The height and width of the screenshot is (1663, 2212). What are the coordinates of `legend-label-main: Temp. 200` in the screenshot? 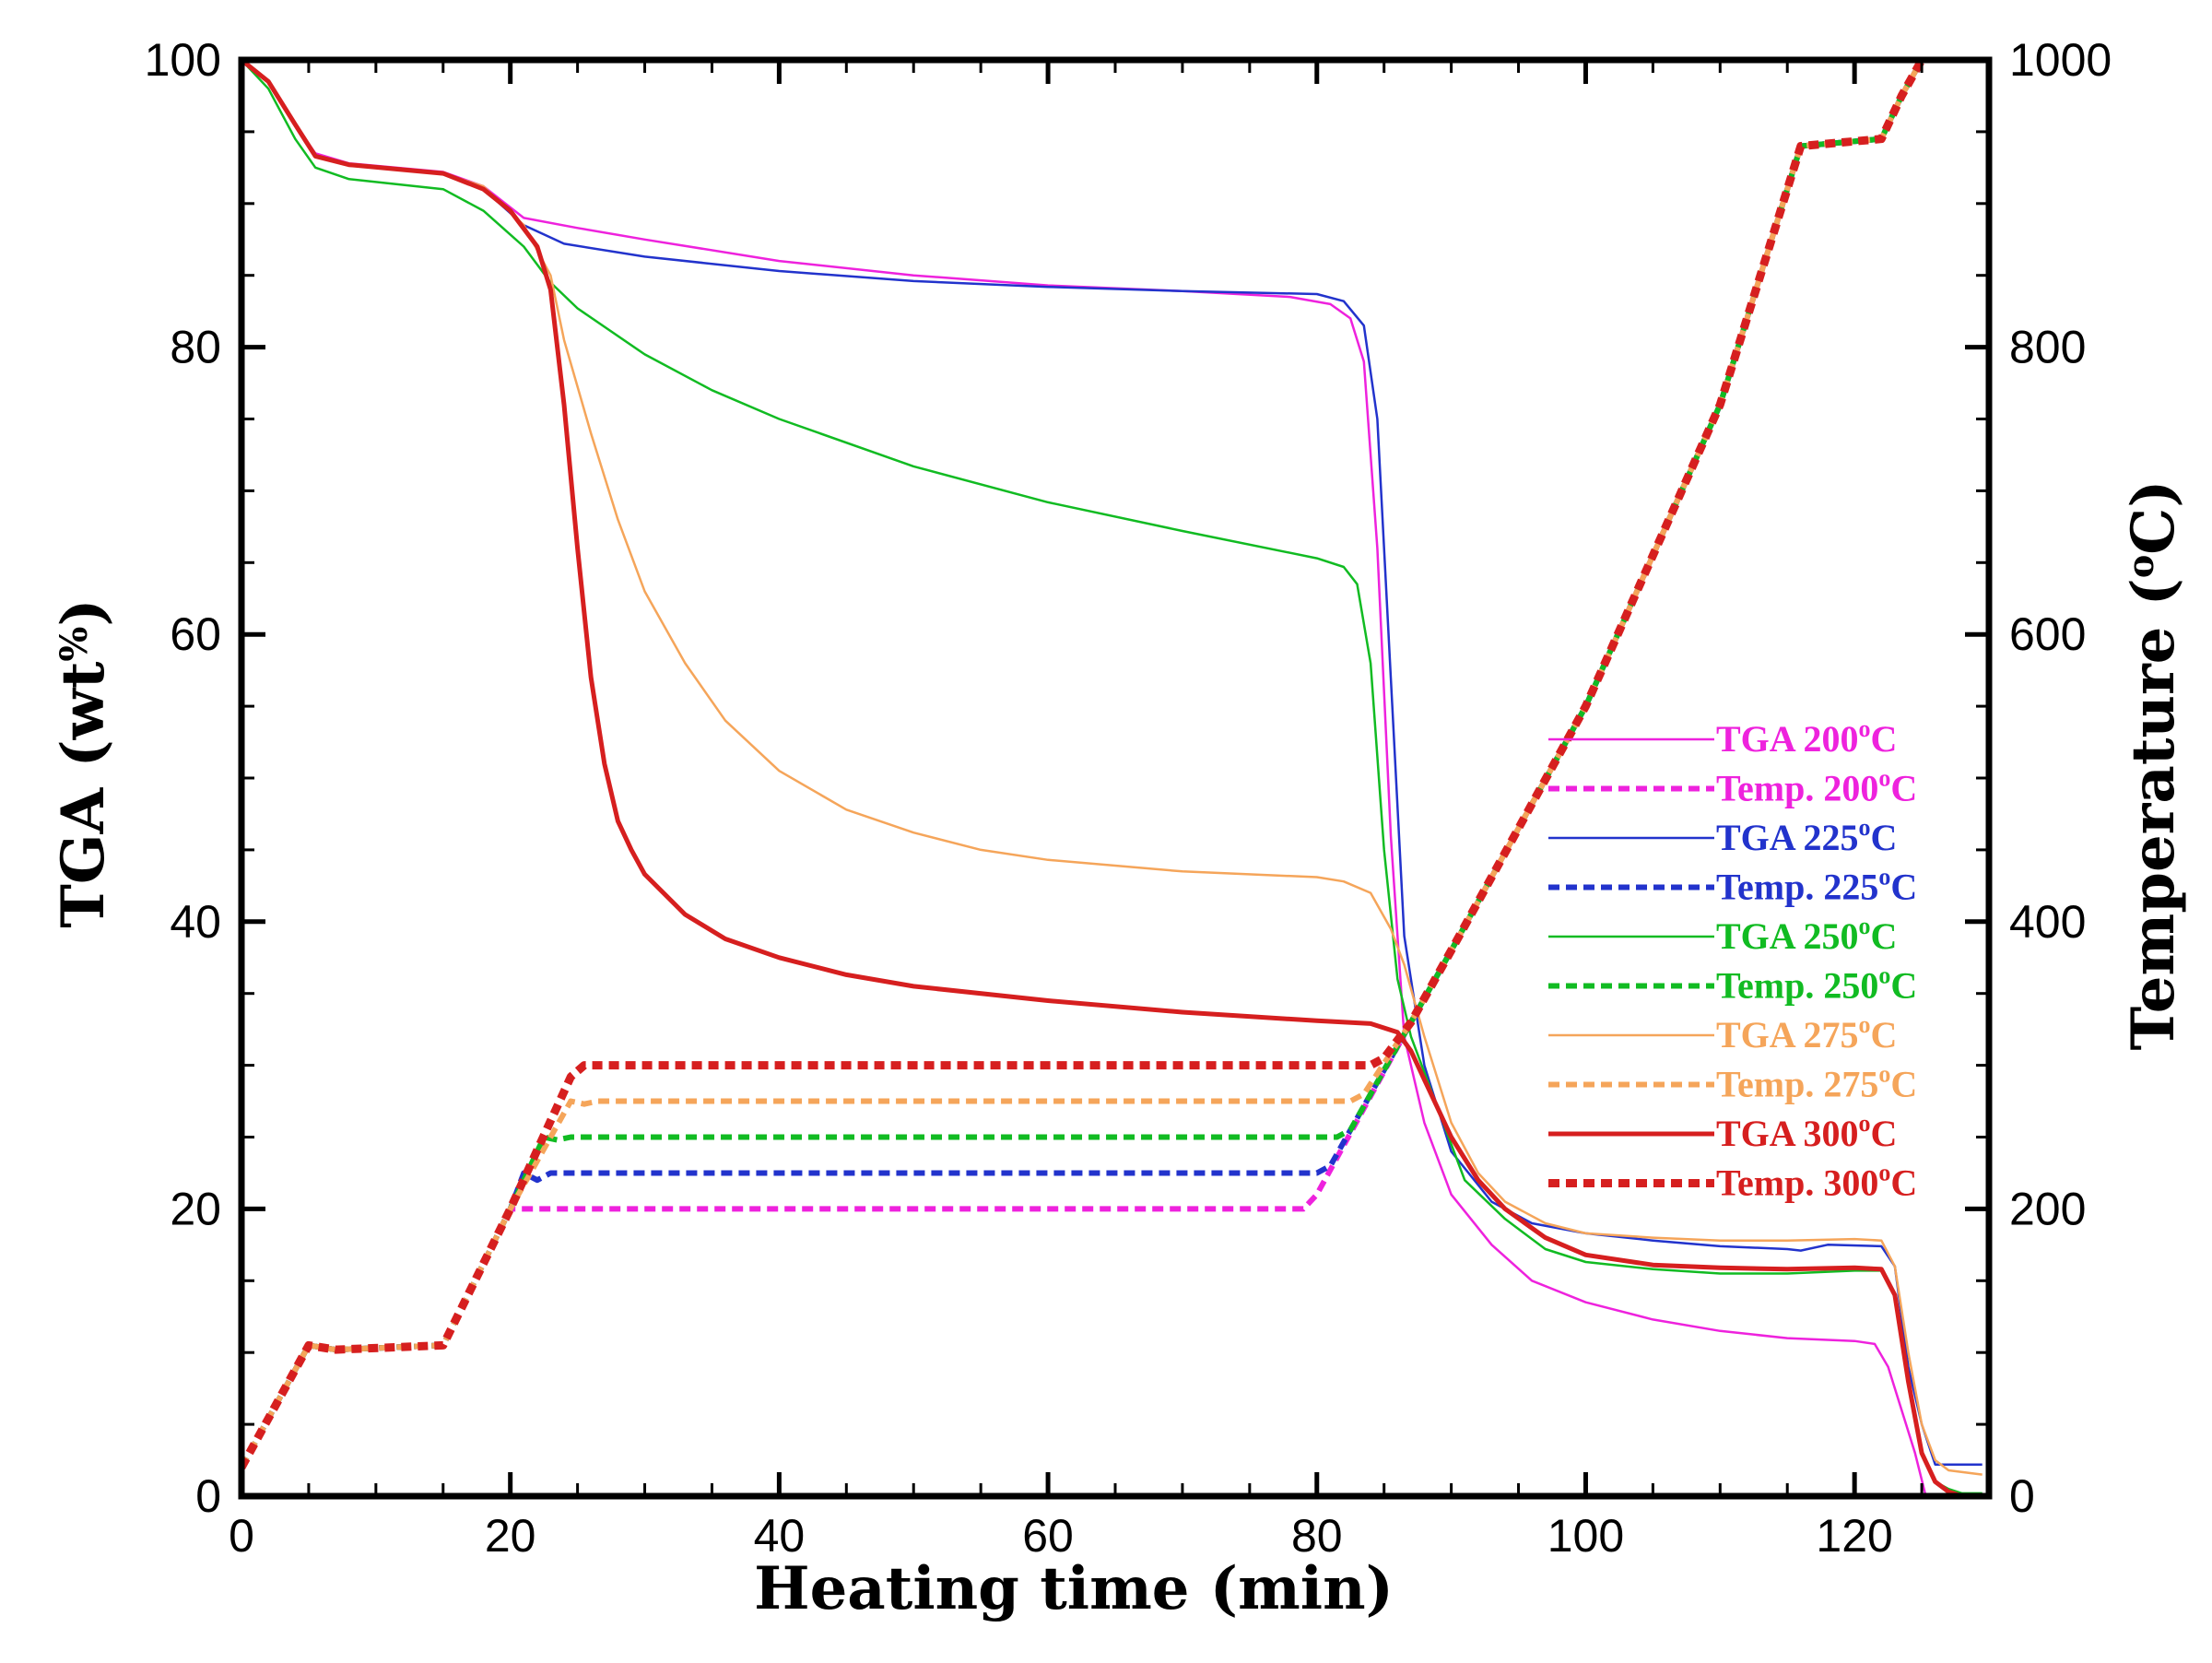 It's located at (1797, 788).